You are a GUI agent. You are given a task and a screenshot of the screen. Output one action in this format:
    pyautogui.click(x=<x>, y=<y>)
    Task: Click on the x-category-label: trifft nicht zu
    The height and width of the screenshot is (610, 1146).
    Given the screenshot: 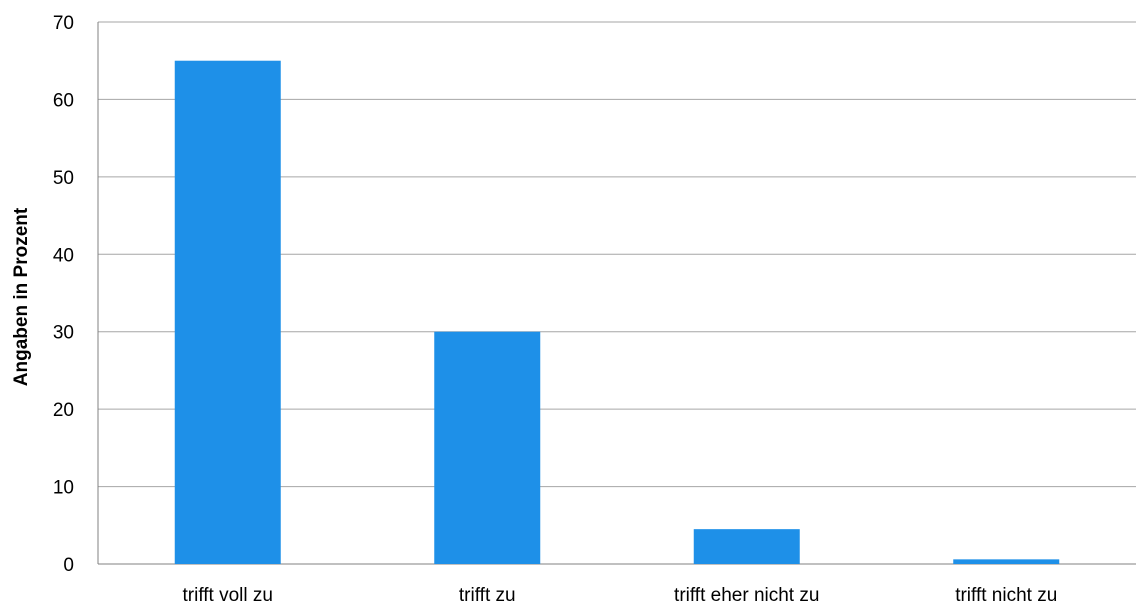 What is the action you would take?
    pyautogui.click(x=1006, y=595)
    